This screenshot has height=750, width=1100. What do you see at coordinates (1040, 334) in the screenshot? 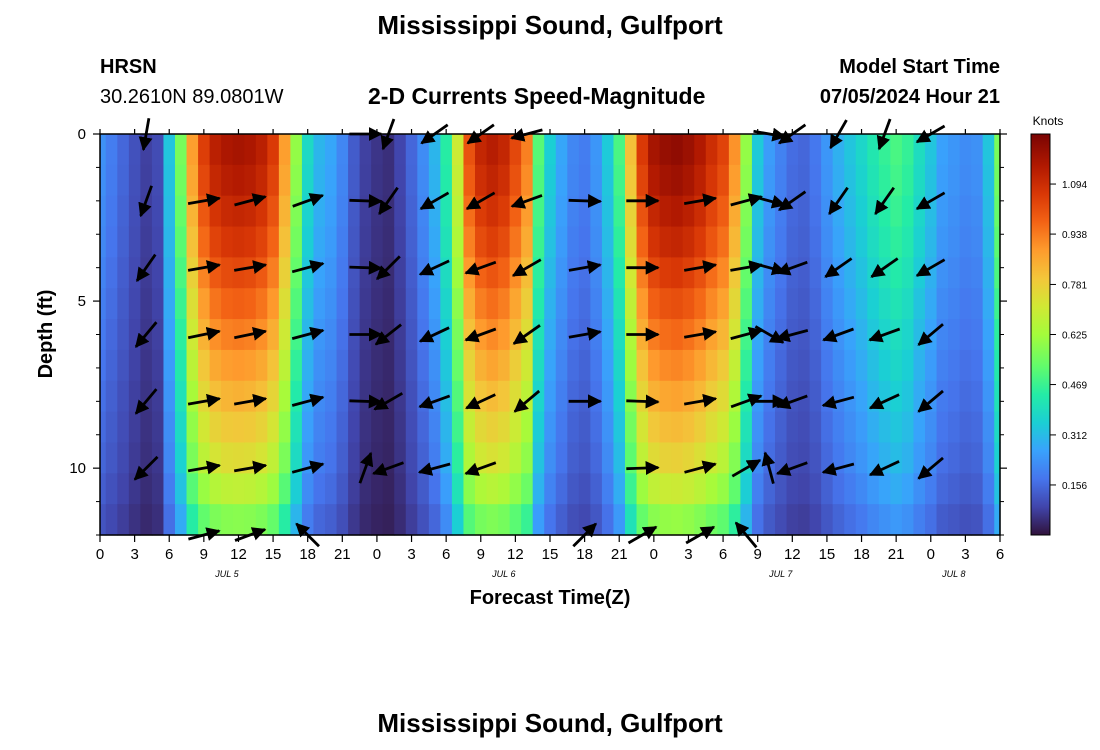
I see `colorbar` at bounding box center [1040, 334].